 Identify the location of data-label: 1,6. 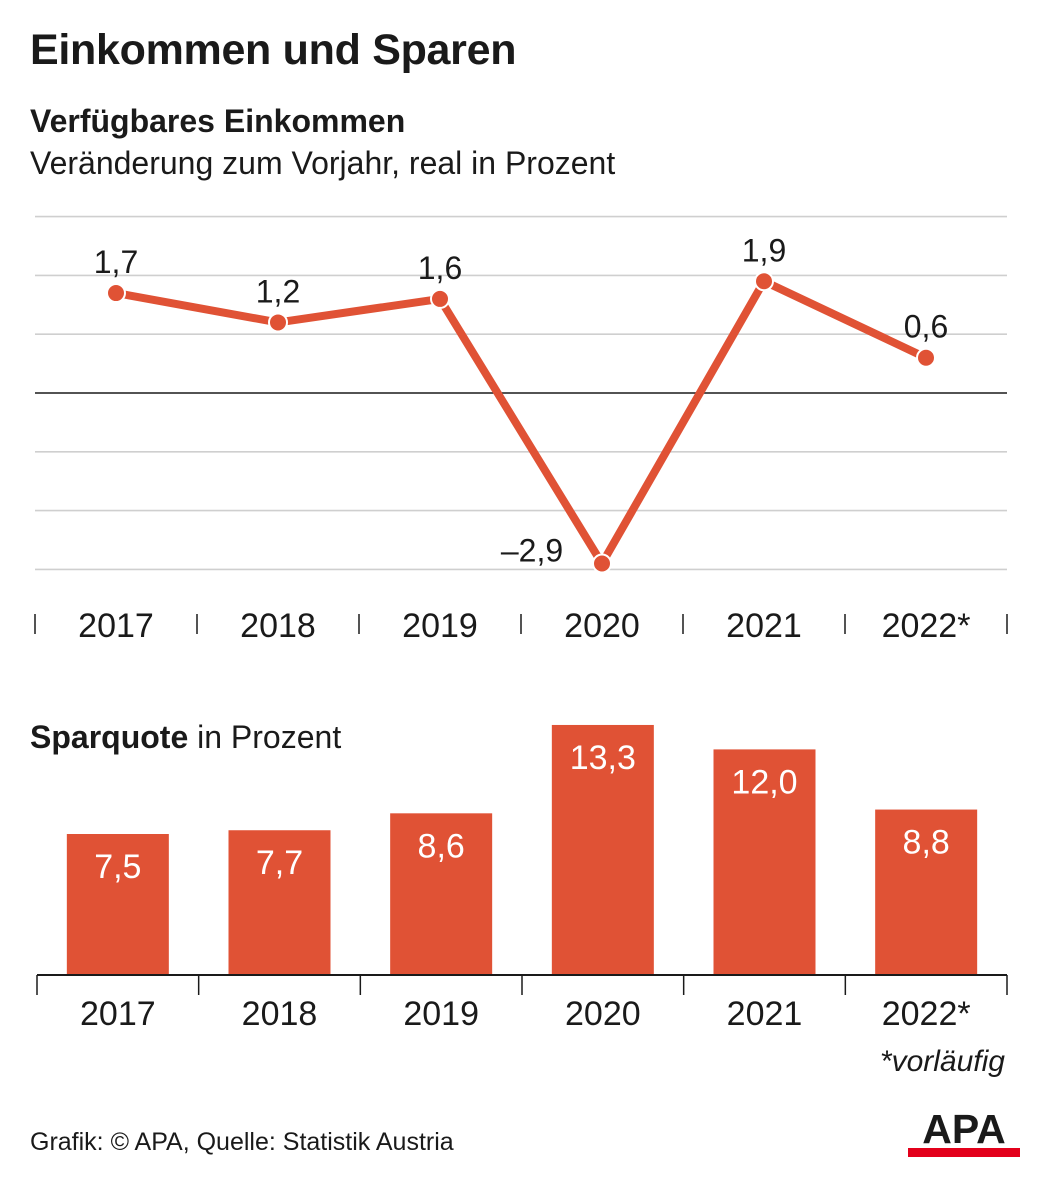
(440, 268).